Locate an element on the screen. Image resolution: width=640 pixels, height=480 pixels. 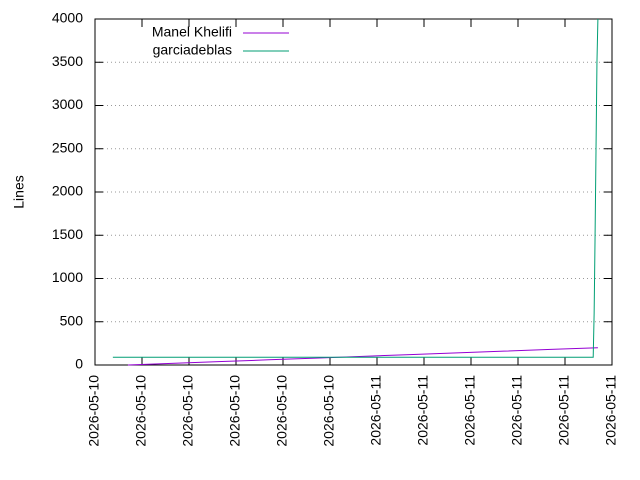
y-tick-label: 0 is located at coordinates (79, 364).